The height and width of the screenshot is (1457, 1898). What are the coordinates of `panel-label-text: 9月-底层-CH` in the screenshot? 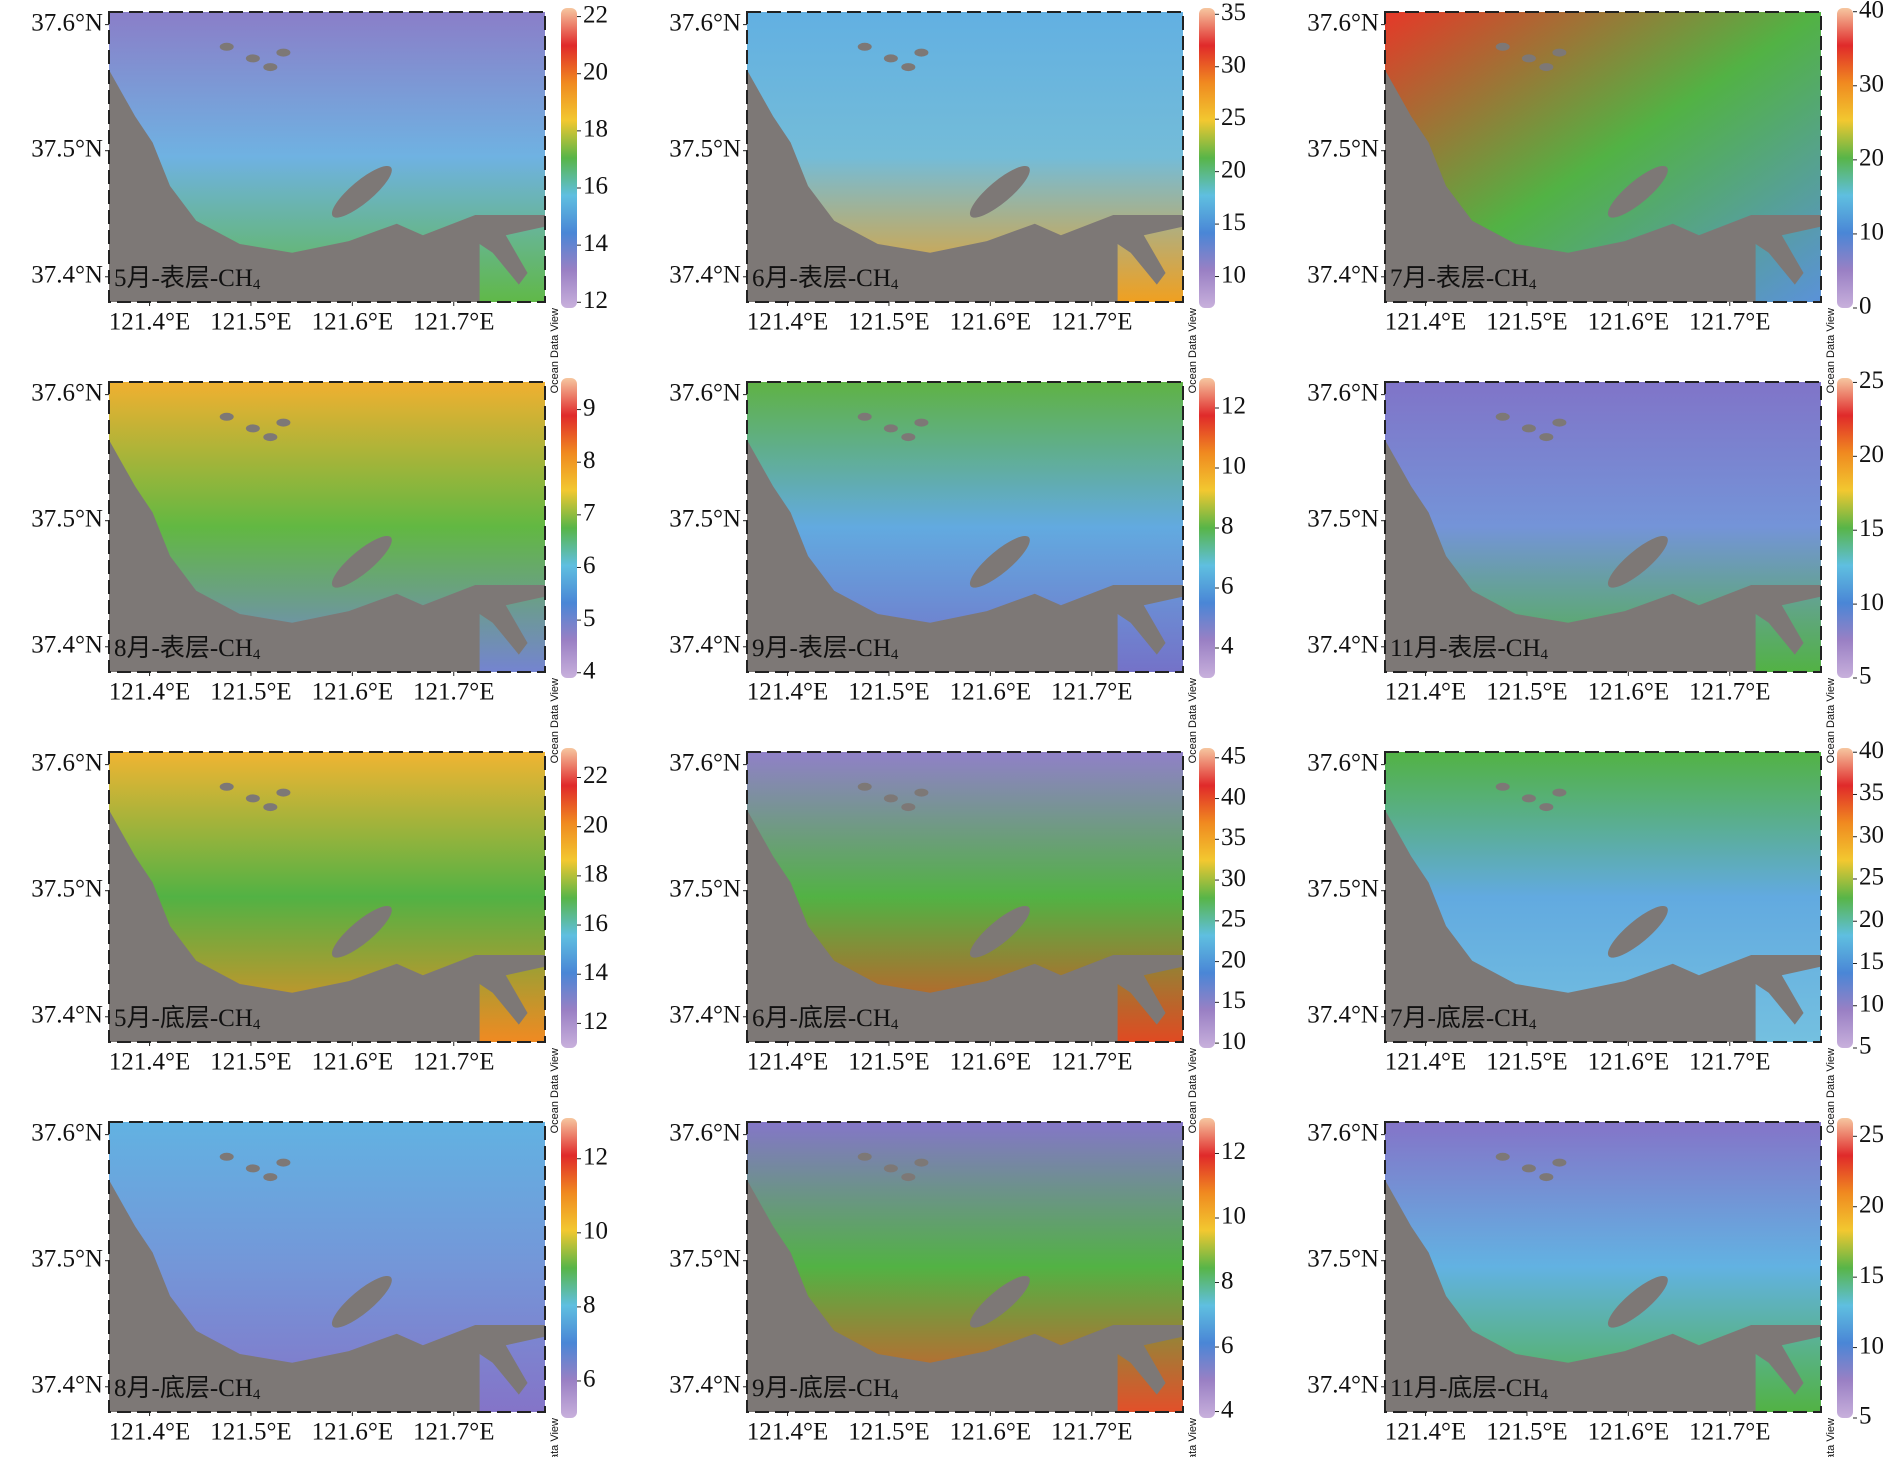 It's located at (821, 1388).